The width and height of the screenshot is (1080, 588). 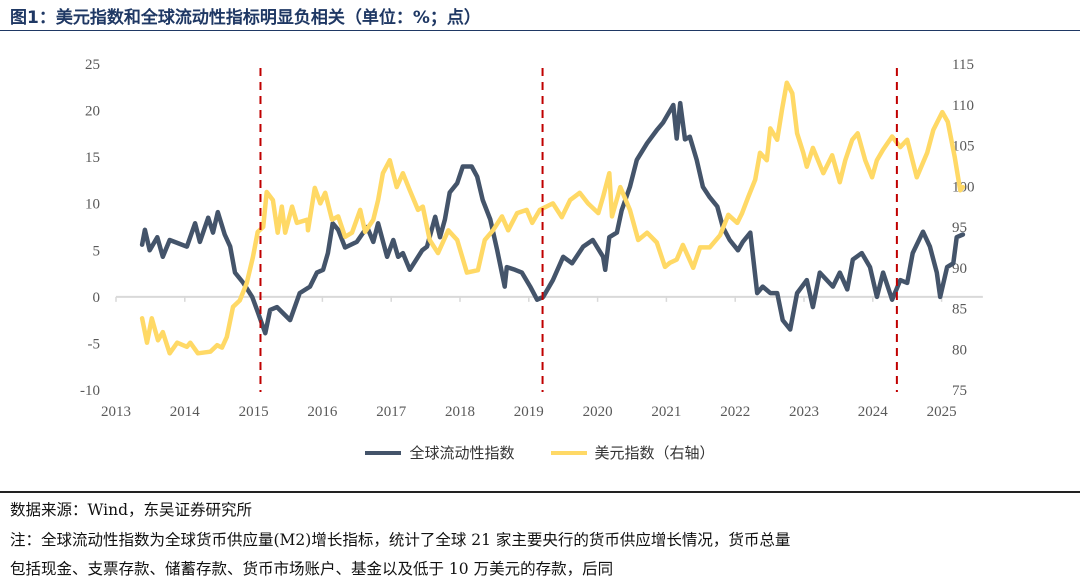 I want to click on footer-divider, so click(x=540, y=492).